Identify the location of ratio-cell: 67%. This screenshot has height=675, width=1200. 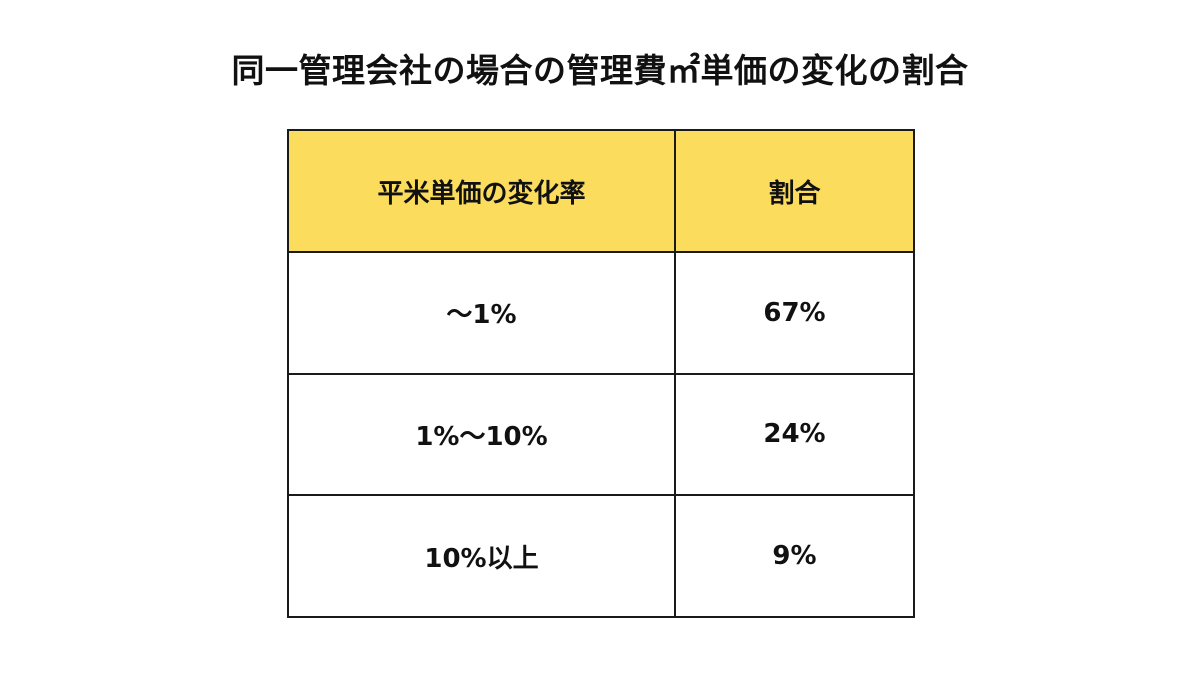
(794, 313).